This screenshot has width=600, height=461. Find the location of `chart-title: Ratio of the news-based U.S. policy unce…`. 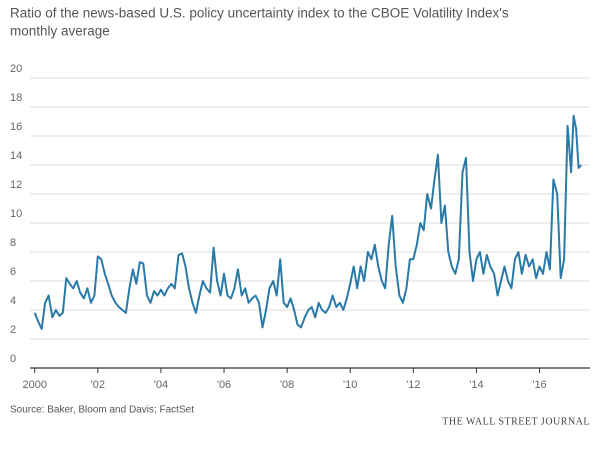

chart-title: Ratio of the news-based U.S. policy unce… is located at coordinates (259, 13).